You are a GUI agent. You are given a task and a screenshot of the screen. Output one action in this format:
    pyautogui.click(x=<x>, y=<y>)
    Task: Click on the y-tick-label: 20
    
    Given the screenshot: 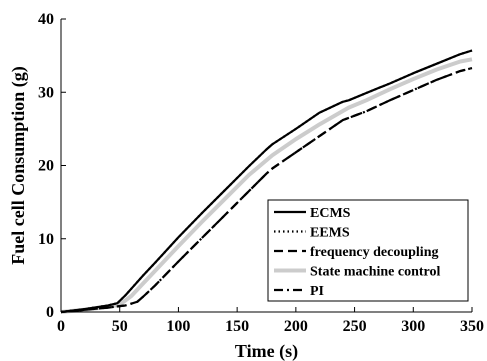 What is the action you would take?
    pyautogui.click(x=46, y=166)
    